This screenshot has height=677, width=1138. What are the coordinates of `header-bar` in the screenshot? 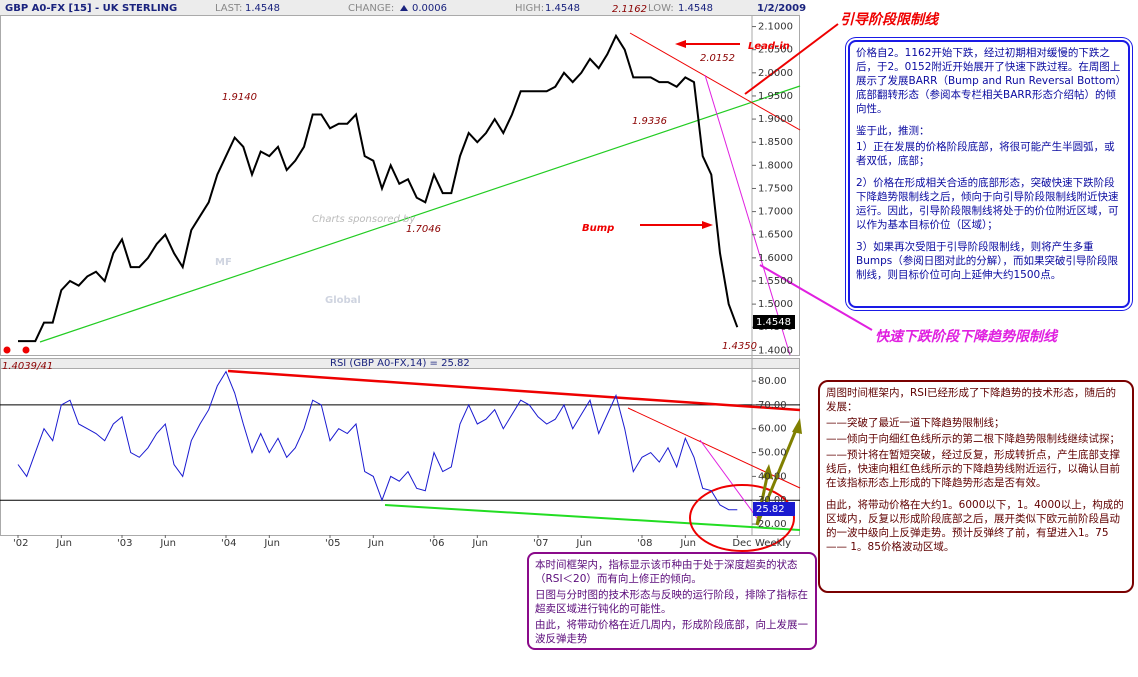 It's located at (400, 7).